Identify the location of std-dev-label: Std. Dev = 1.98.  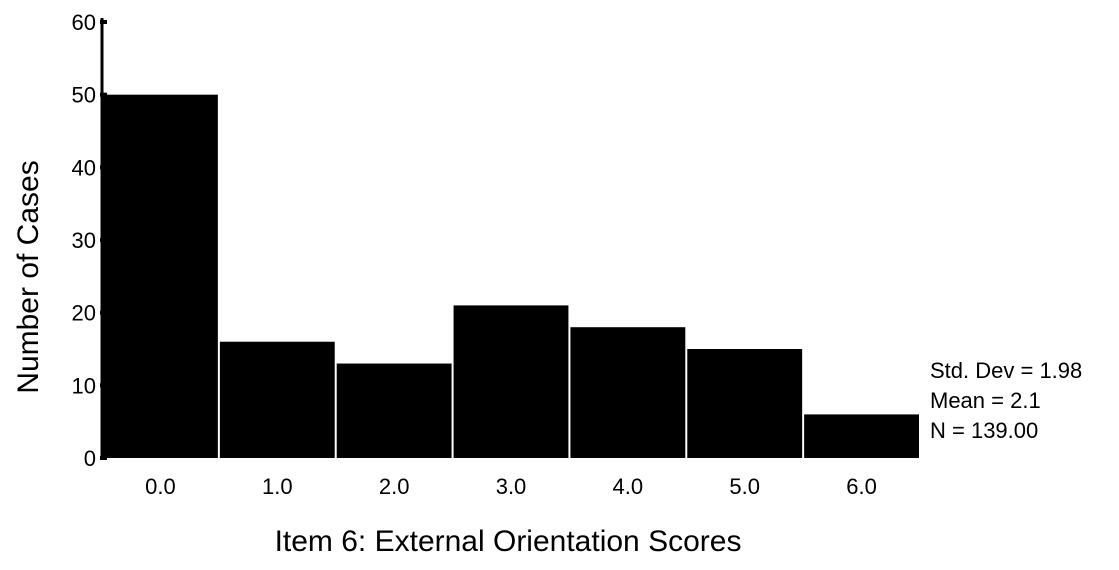
(1006, 370).